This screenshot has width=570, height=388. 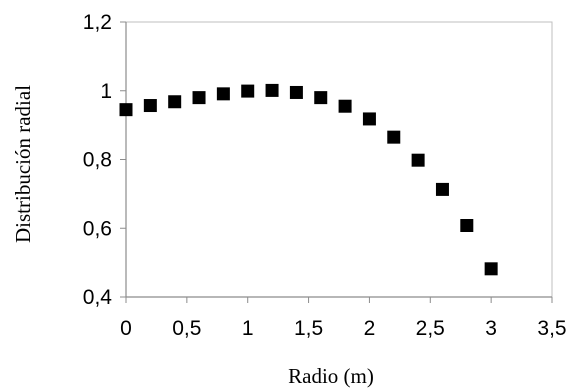 I want to click on y-tick-label: 0,6, so click(x=97, y=228).